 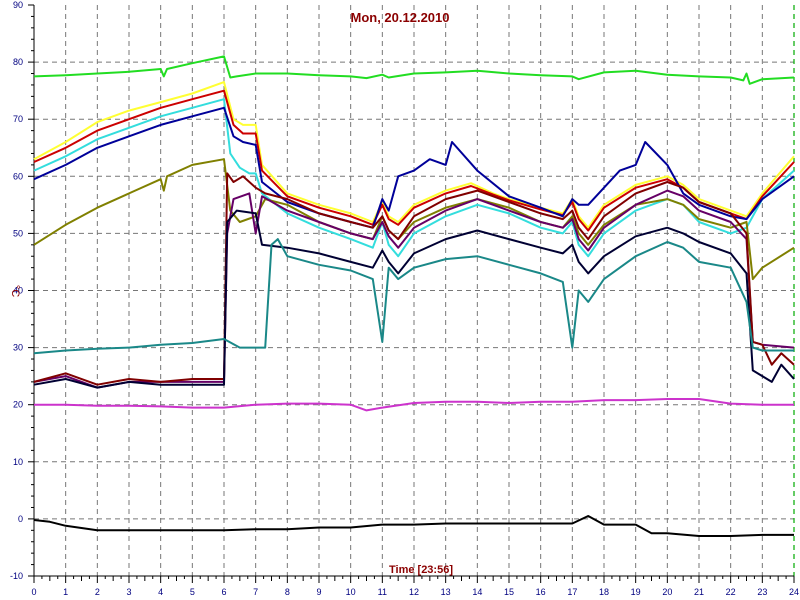 I want to click on x-tick-label: 12, so click(x=414, y=592).